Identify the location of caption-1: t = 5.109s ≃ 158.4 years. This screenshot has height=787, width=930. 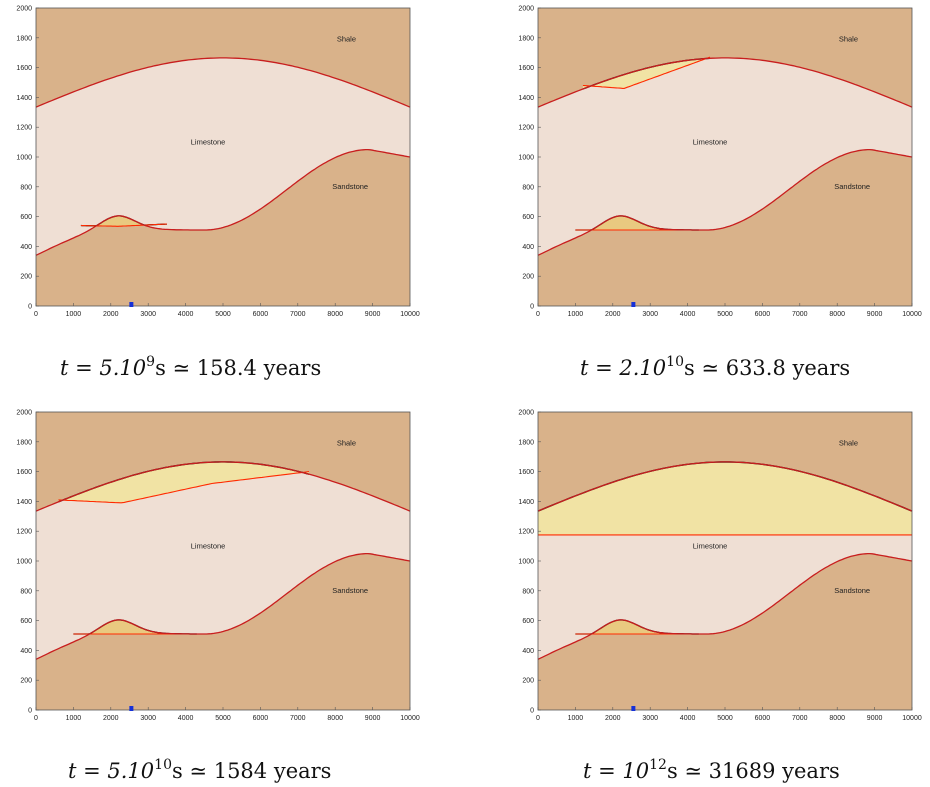
(190, 367).